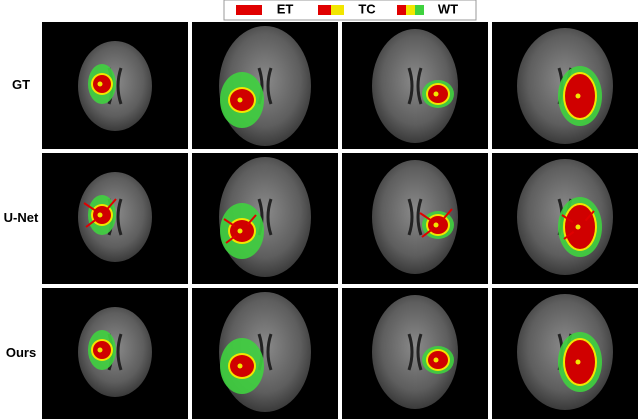 This screenshot has height=420, width=640. What do you see at coordinates (21, 84) in the screenshot?
I see `row-label: GT` at bounding box center [21, 84].